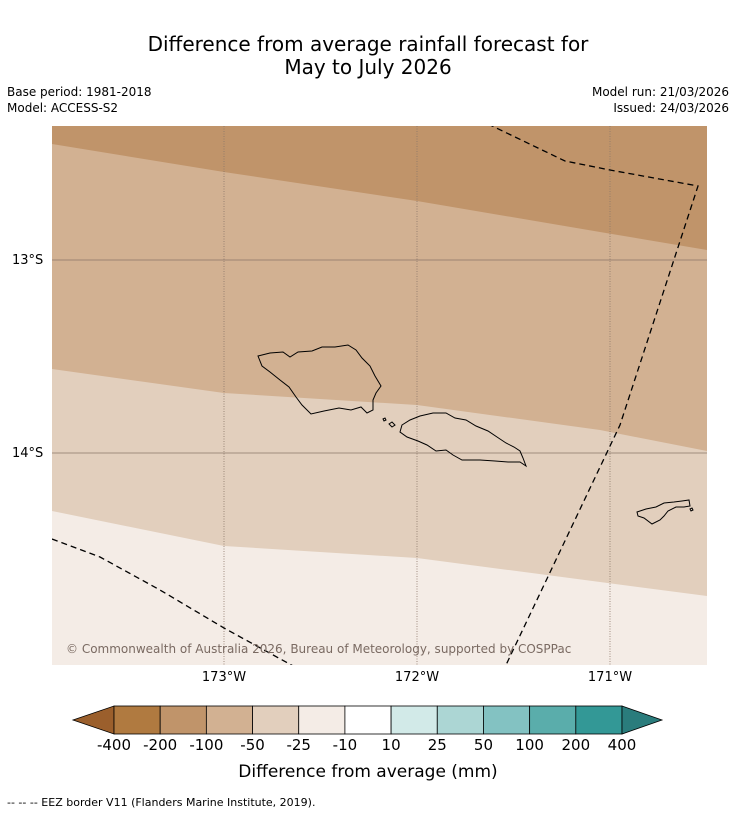 This screenshot has width=736, height=816. What do you see at coordinates (417, 677) in the screenshot?
I see `lon-label-172w: 172°W` at bounding box center [417, 677].